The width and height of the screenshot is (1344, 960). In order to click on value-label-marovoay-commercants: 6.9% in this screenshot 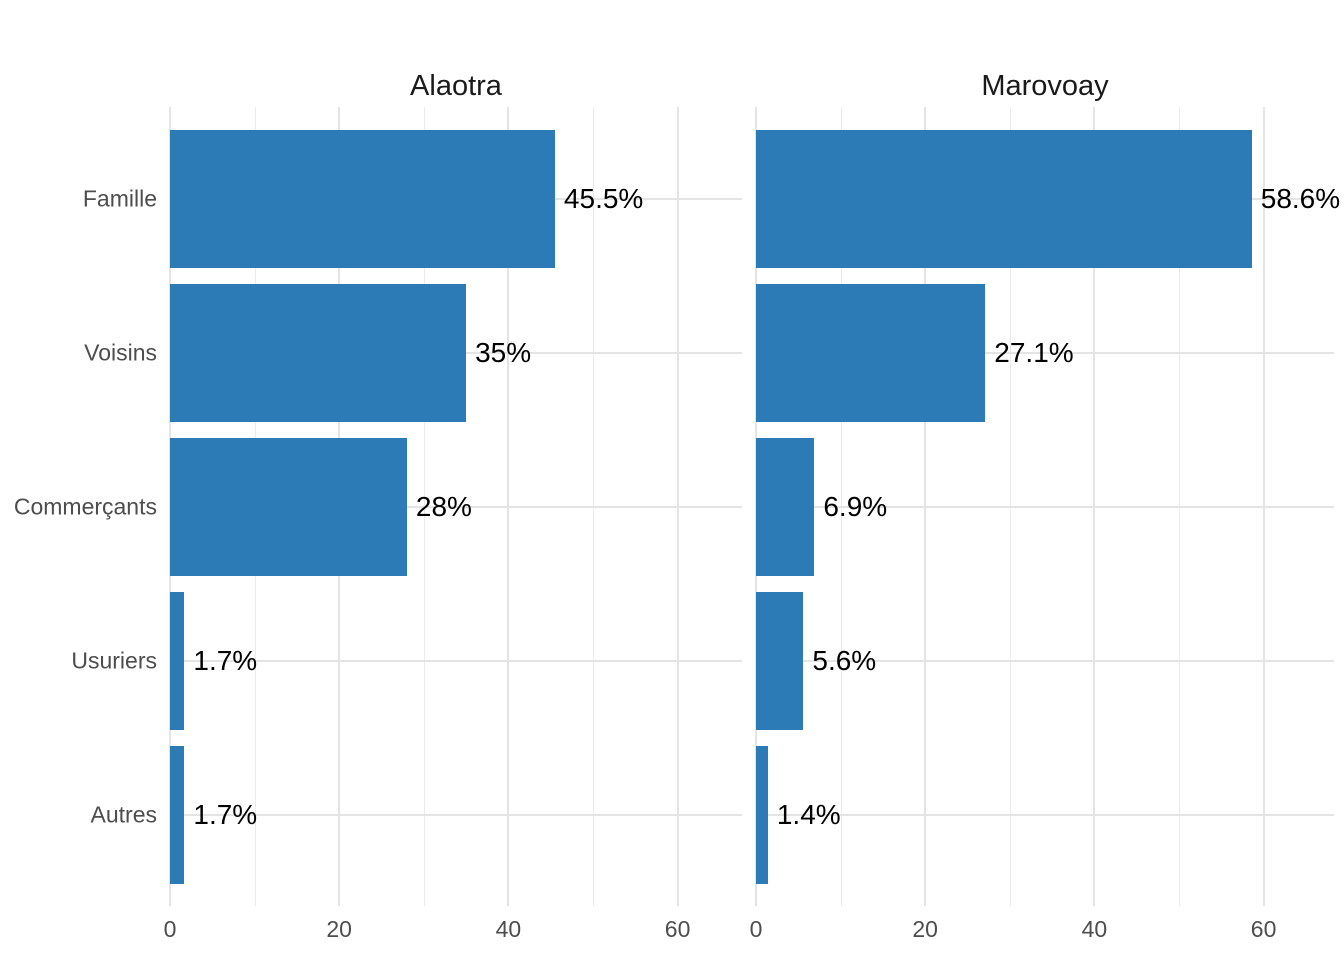, I will do `click(855, 506)`.